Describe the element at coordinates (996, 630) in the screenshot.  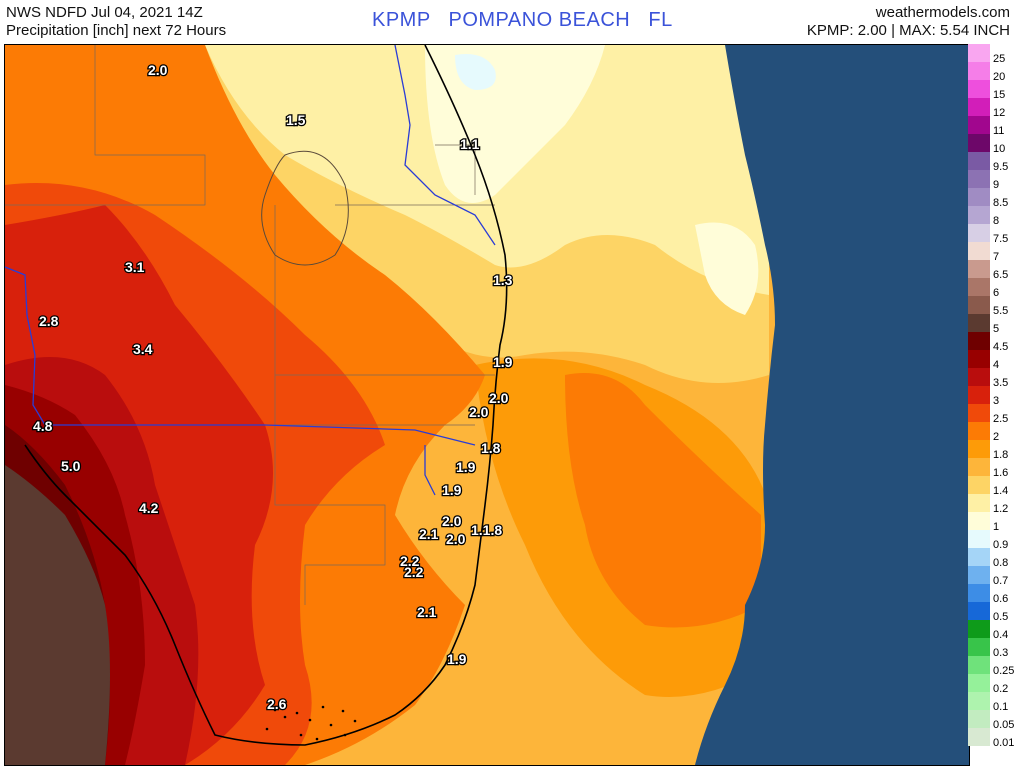
I see `legend-entry: 0.4` at that location.